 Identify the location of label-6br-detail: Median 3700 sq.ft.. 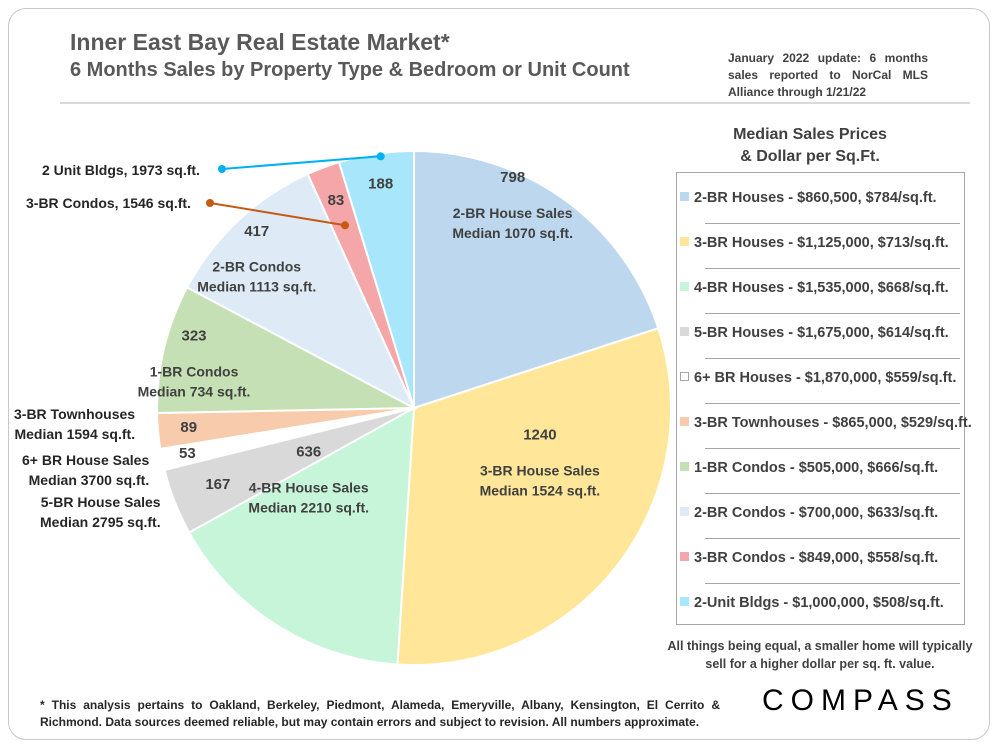
(89, 480).